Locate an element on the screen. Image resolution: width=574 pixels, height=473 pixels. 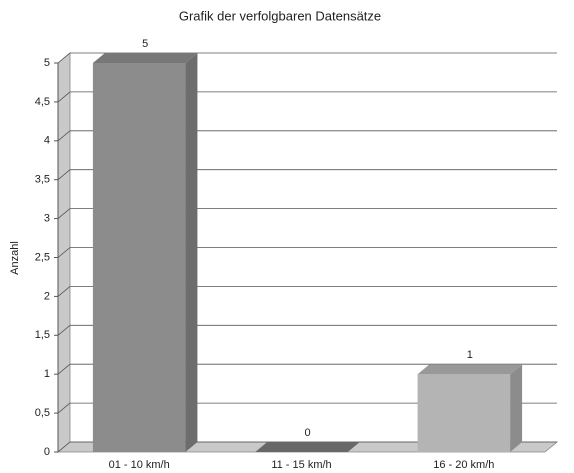
value-label: 5 is located at coordinates (145, 44).